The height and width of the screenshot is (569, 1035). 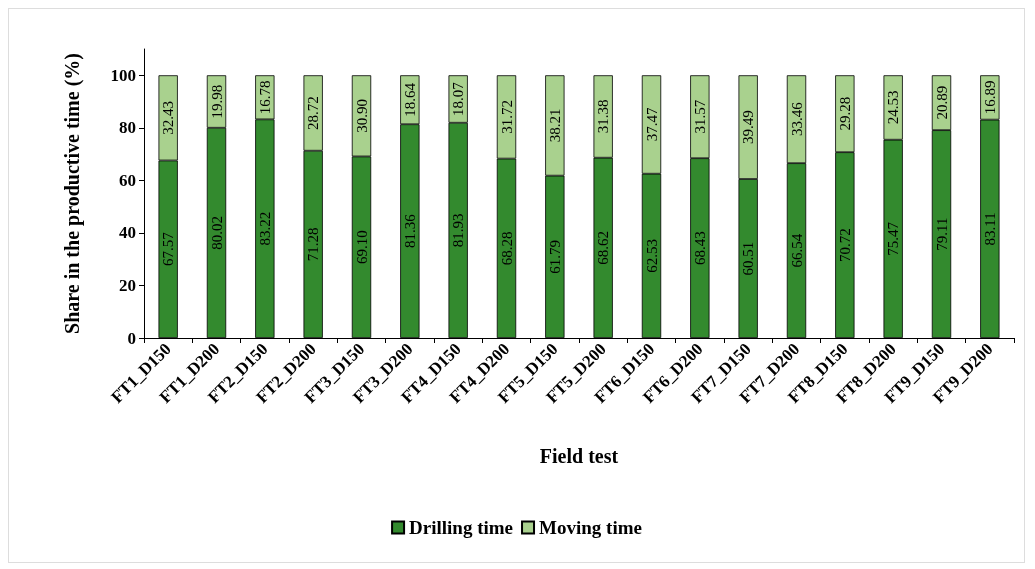 What do you see at coordinates (127, 180) in the screenshot?
I see `y-tick-label: 60` at bounding box center [127, 180].